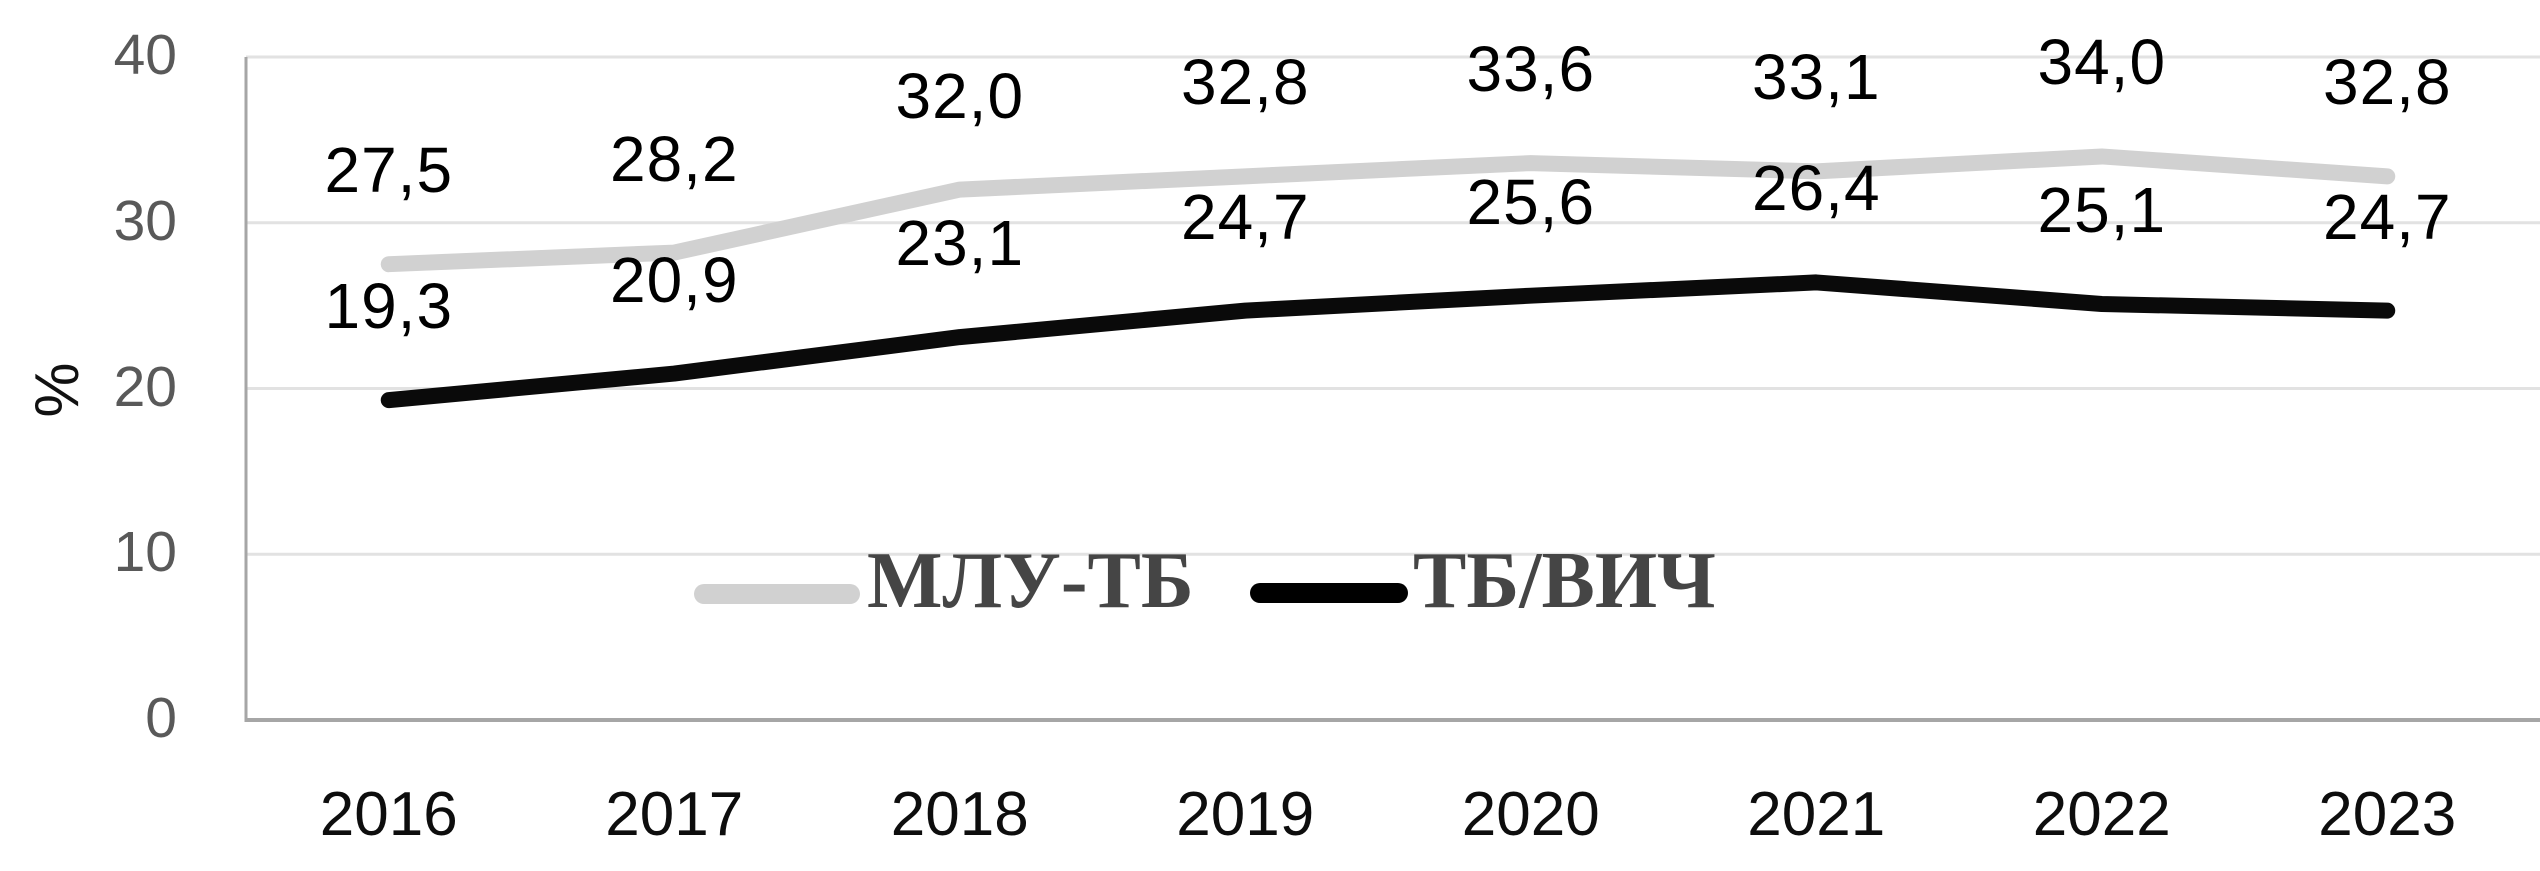 The height and width of the screenshot is (871, 2540). What do you see at coordinates (389, 170) in the screenshot?
I see `data-label-mlu-tb-2016: 27,5` at bounding box center [389, 170].